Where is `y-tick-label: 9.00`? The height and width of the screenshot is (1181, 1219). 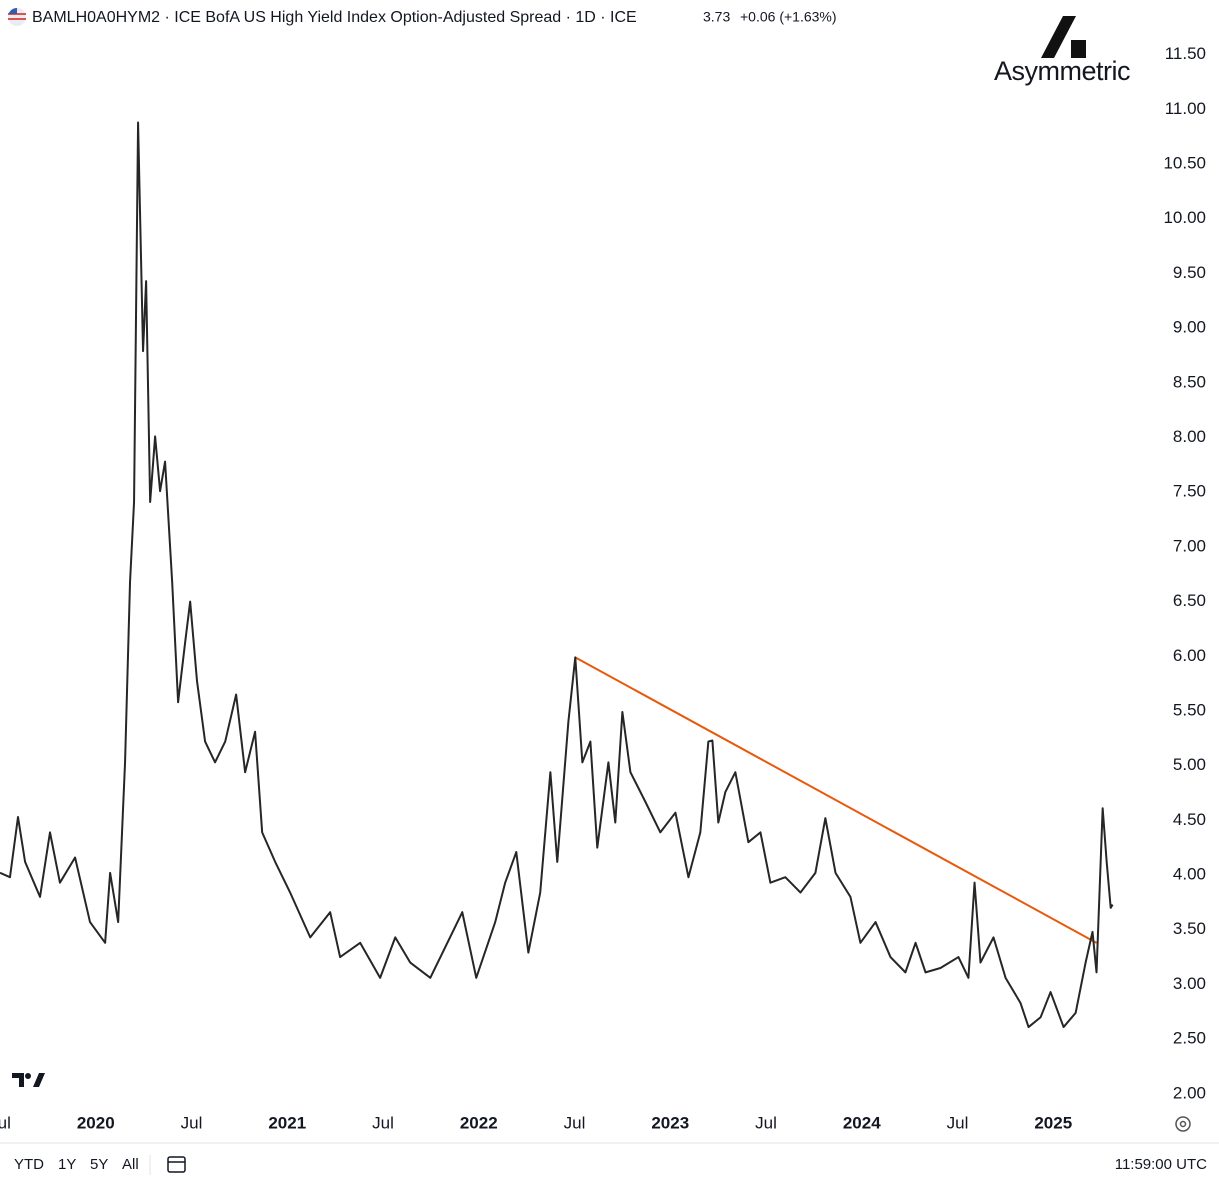 y-tick-label: 9.00 is located at coordinates (1189, 327).